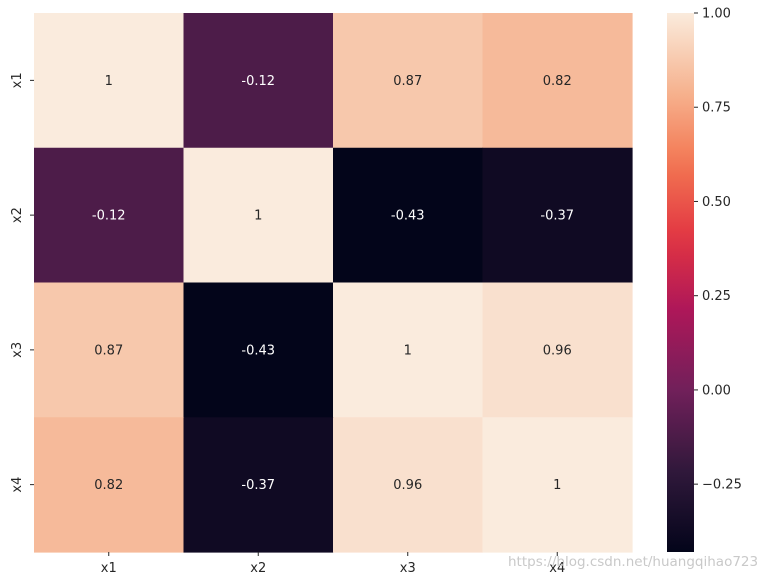 The height and width of the screenshot is (582, 774). What do you see at coordinates (109, 568) in the screenshot?
I see `x-tick-label: x1` at bounding box center [109, 568].